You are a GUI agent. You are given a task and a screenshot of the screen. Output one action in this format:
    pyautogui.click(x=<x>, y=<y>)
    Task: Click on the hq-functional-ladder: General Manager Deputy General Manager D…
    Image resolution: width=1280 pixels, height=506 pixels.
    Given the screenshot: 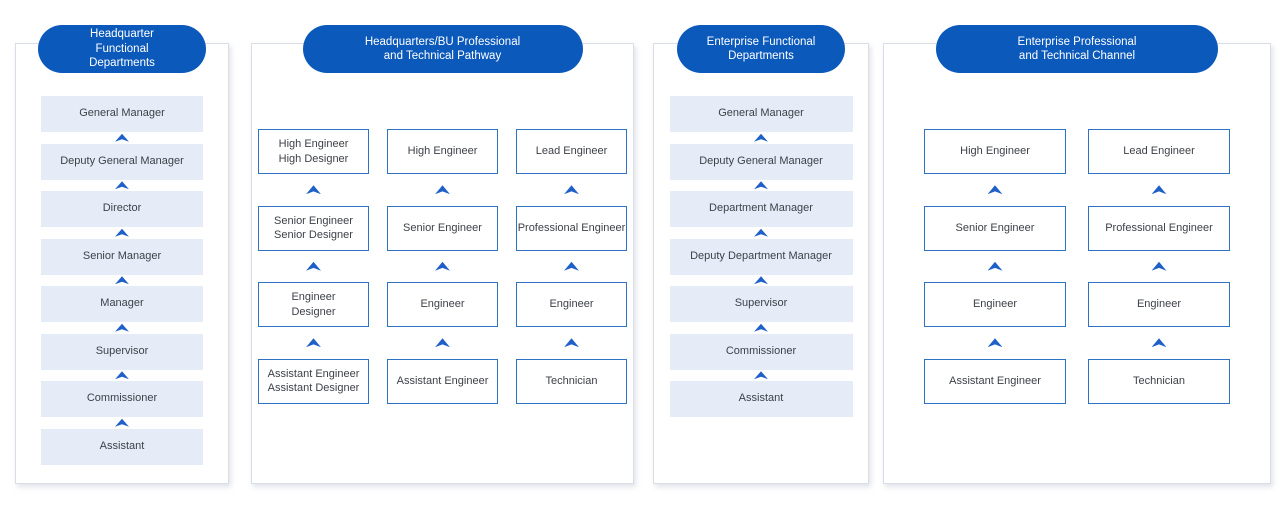 What is the action you would take?
    pyautogui.click(x=122, y=280)
    